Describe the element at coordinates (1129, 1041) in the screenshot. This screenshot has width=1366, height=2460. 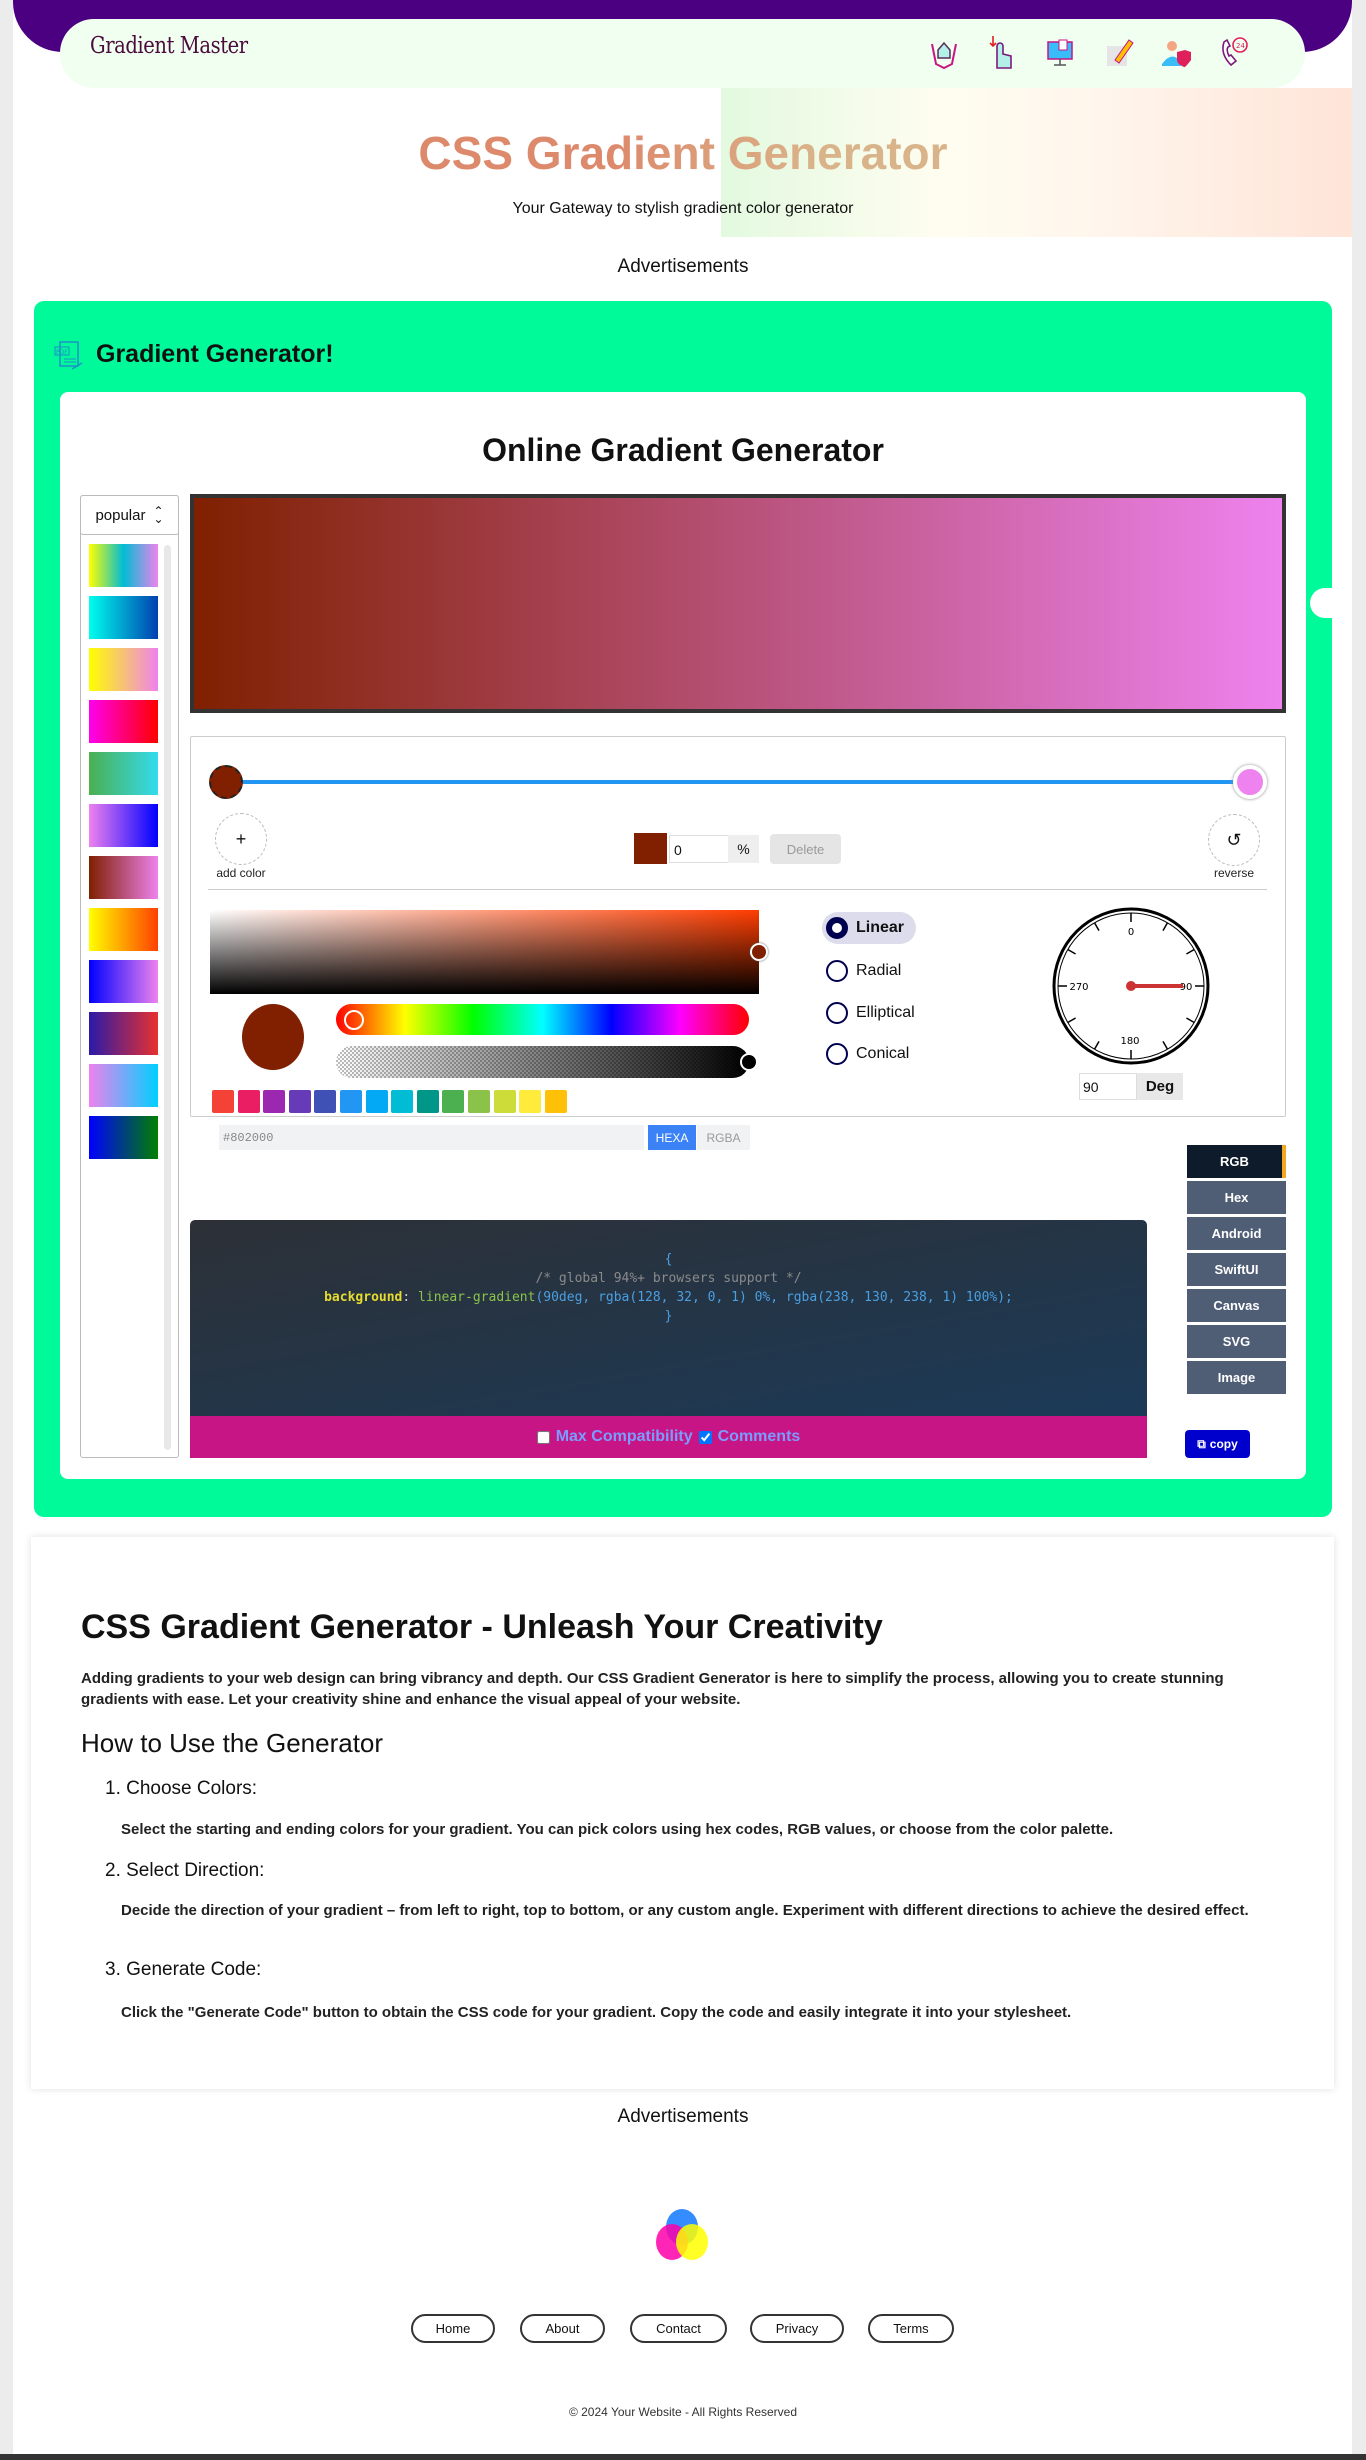
I see `dial-label-180: 180` at that location.